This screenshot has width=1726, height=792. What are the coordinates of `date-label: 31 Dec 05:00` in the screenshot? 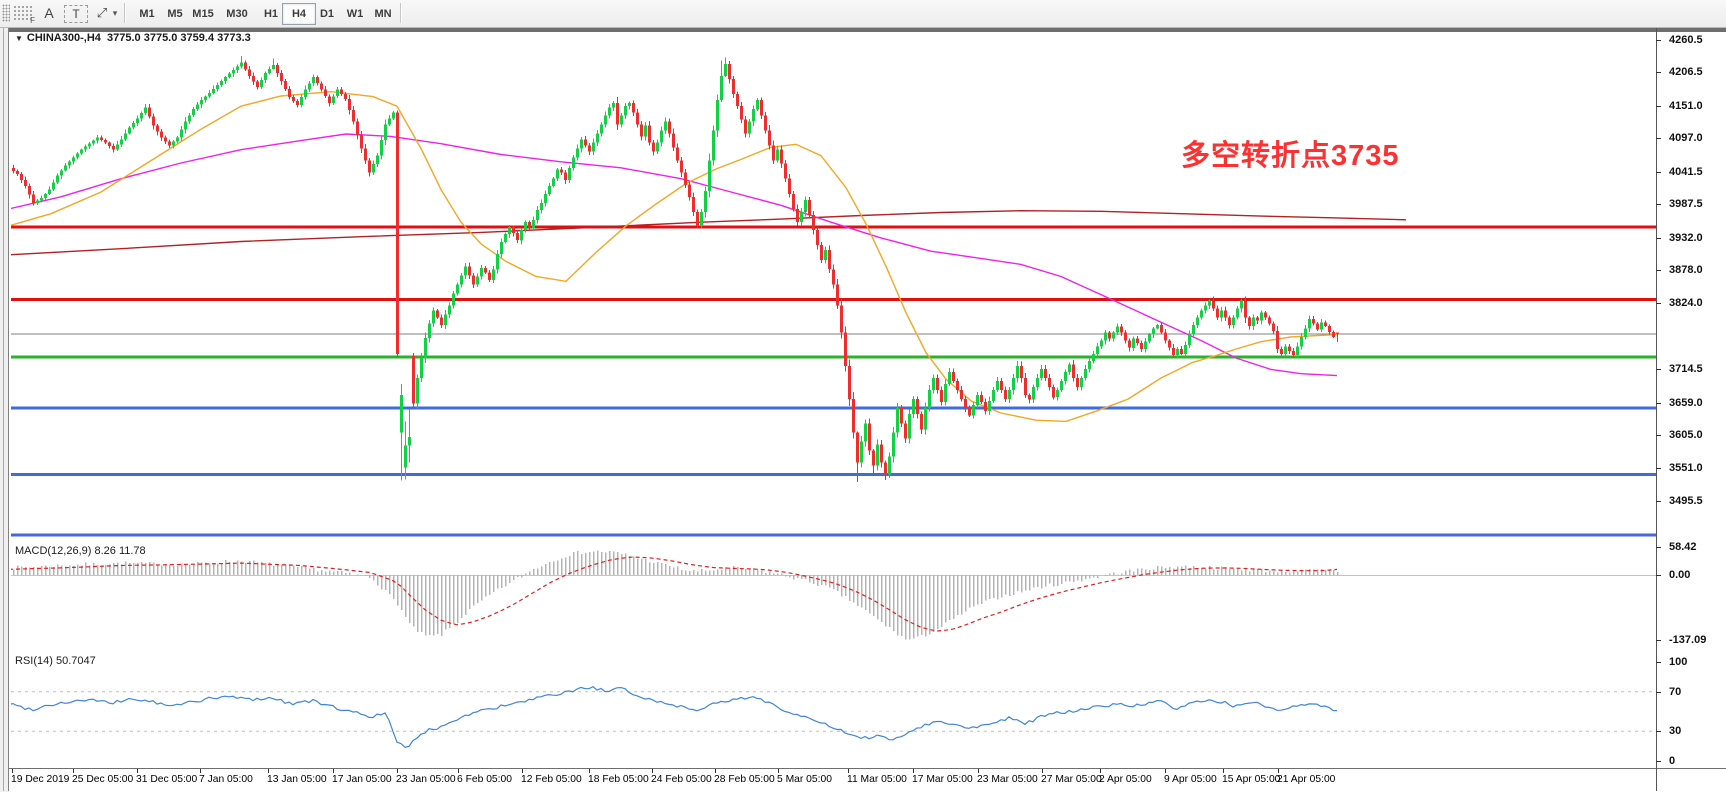 It's located at (166, 779).